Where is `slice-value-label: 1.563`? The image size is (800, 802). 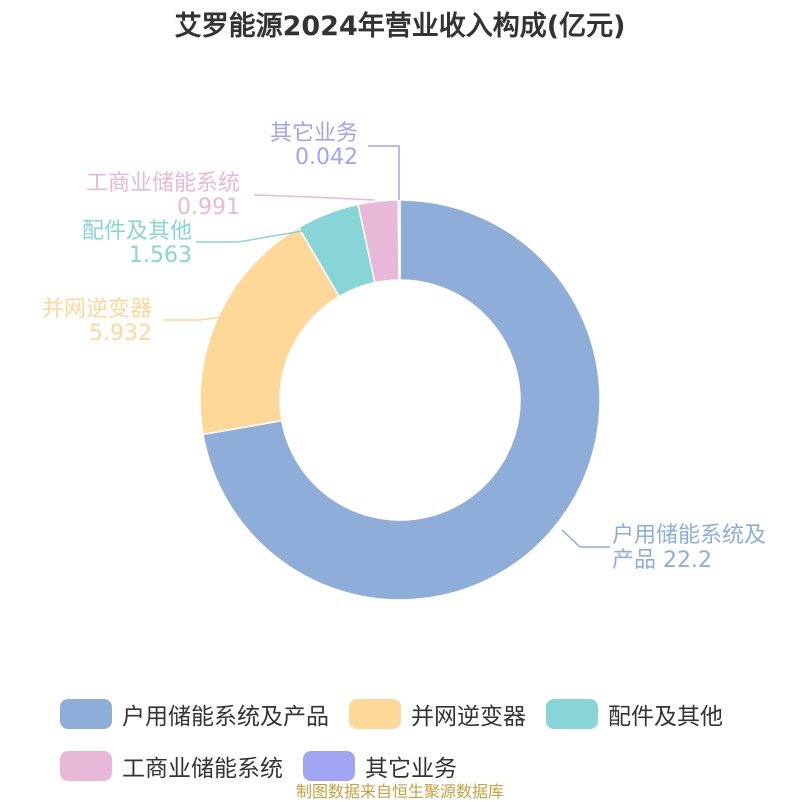 slice-value-label: 1.563 is located at coordinates (160, 255).